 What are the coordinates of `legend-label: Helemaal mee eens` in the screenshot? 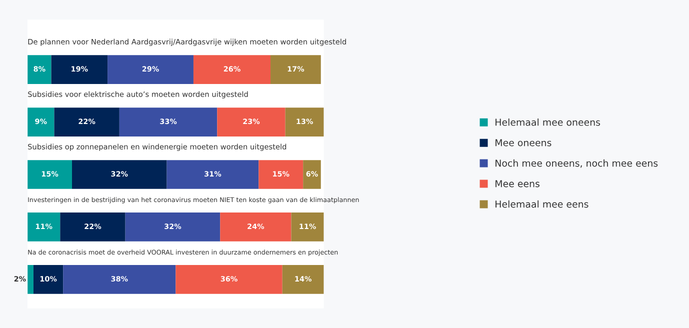 It's located at (542, 204).